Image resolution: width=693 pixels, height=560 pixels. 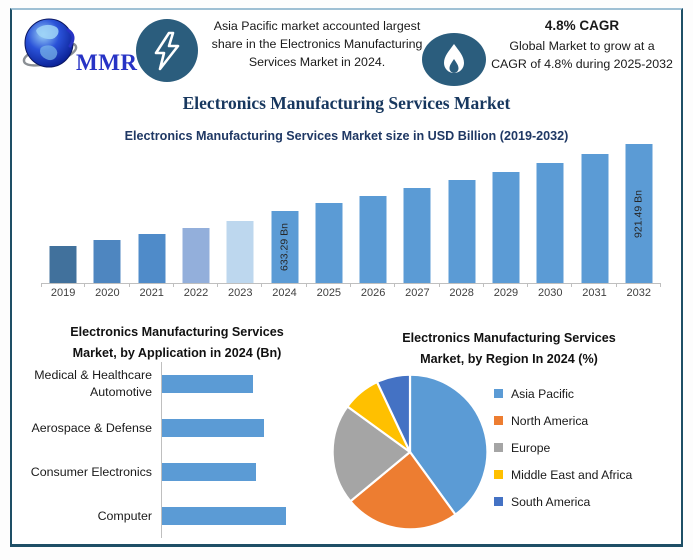 I want to click on callout-line: Services Market in 2024., so click(x=317, y=62).